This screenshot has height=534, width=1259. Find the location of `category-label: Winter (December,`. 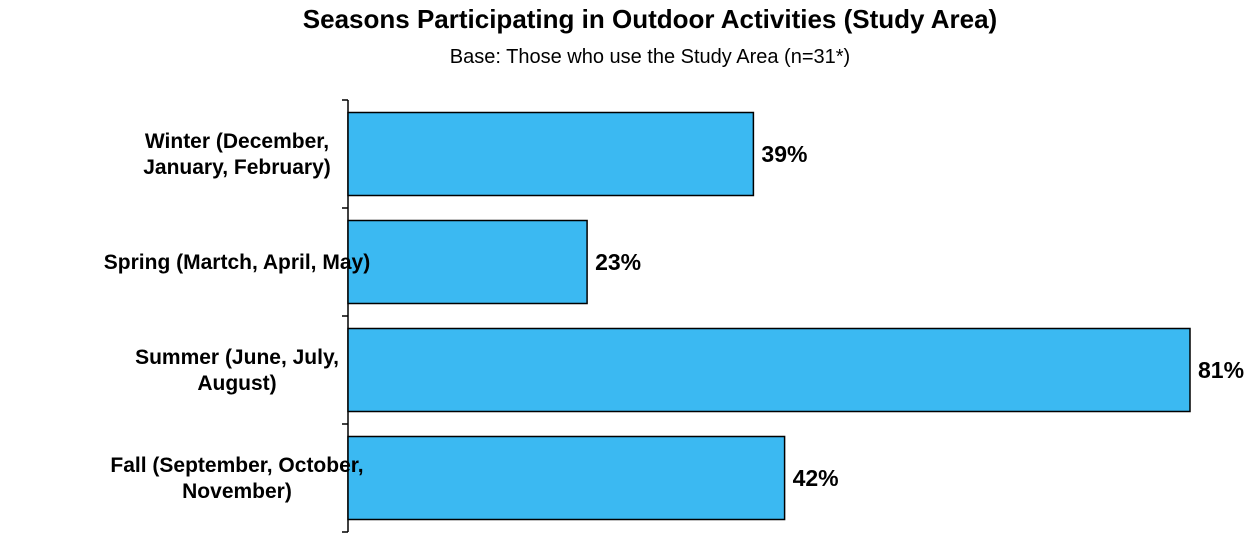

category-label: Winter (December, is located at coordinates (237, 141).